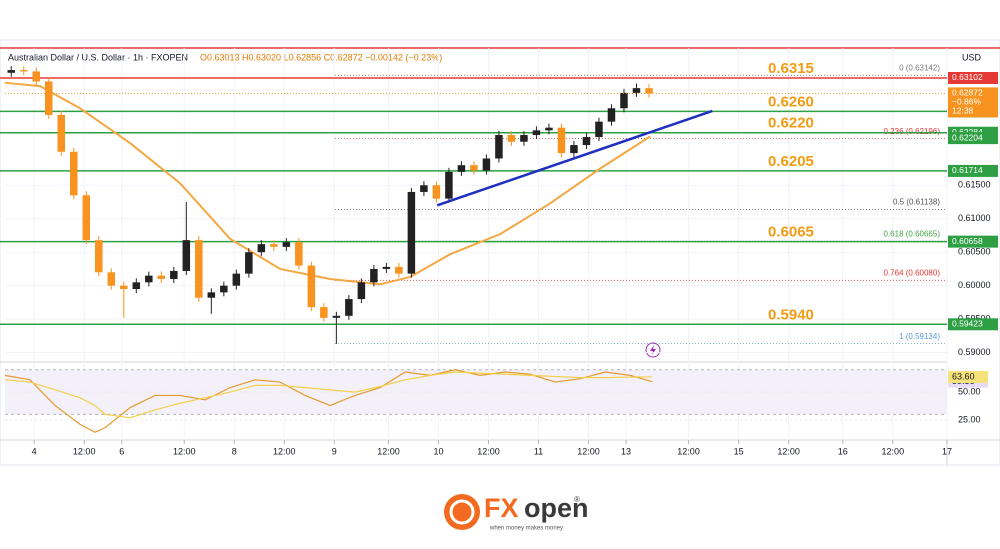 Image resolution: width=1000 pixels, height=549 pixels. What do you see at coordinates (963, 111) in the screenshot?
I see `last-time-label: 12:38` at bounding box center [963, 111].